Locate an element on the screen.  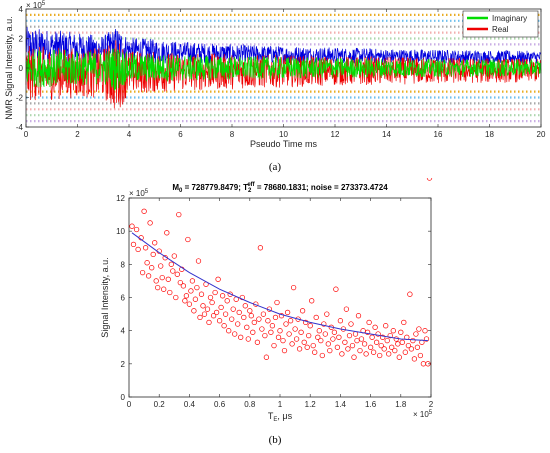
x-tick-label: 0.8 is located at coordinates (250, 404).